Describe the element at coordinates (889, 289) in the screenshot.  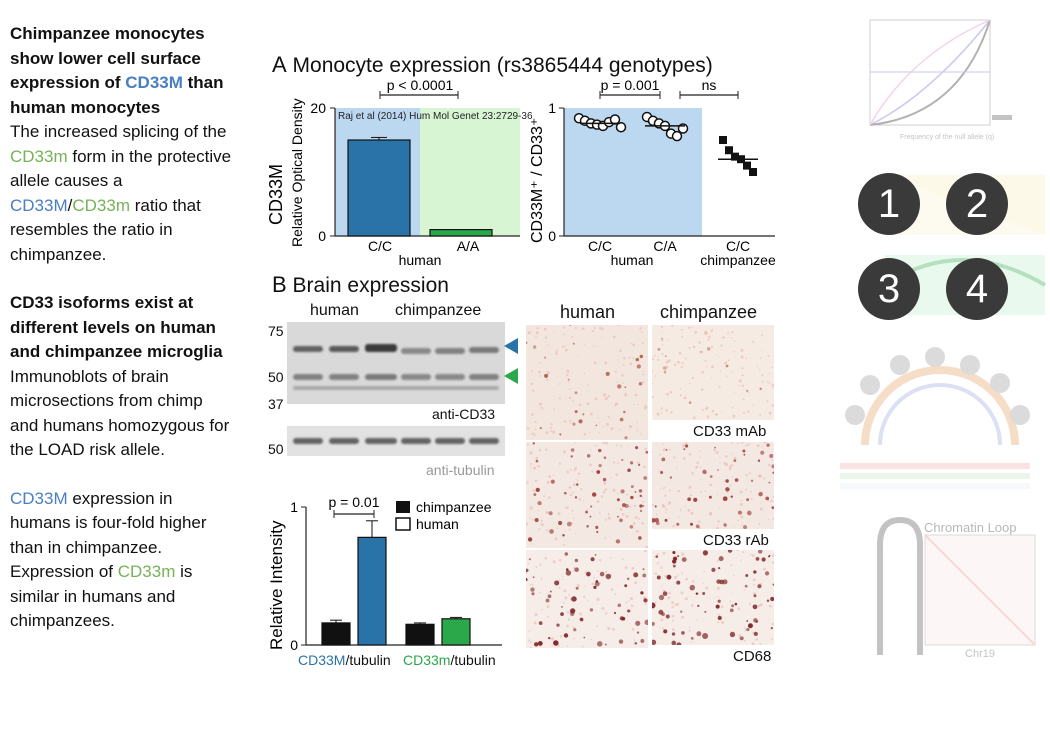
I see `circle-3: 3` at that location.